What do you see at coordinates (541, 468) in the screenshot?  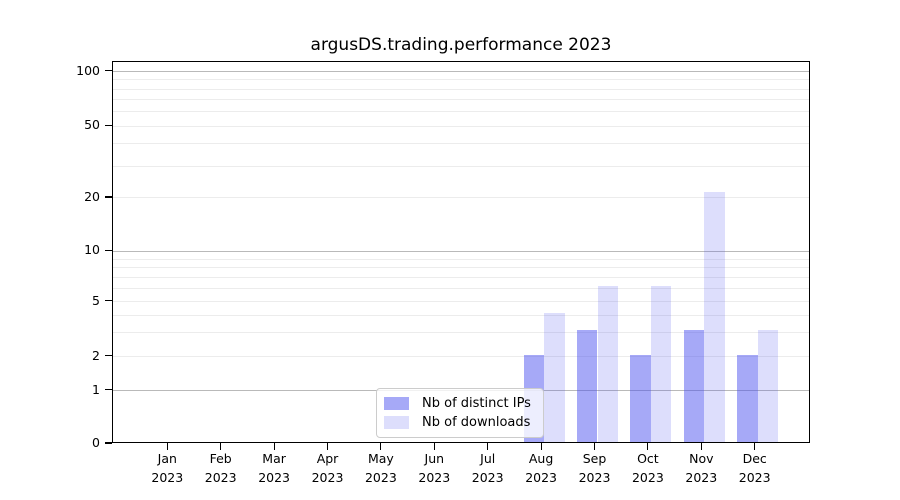 I see `x-tick-label-aug: Aug 2023` at bounding box center [541, 468].